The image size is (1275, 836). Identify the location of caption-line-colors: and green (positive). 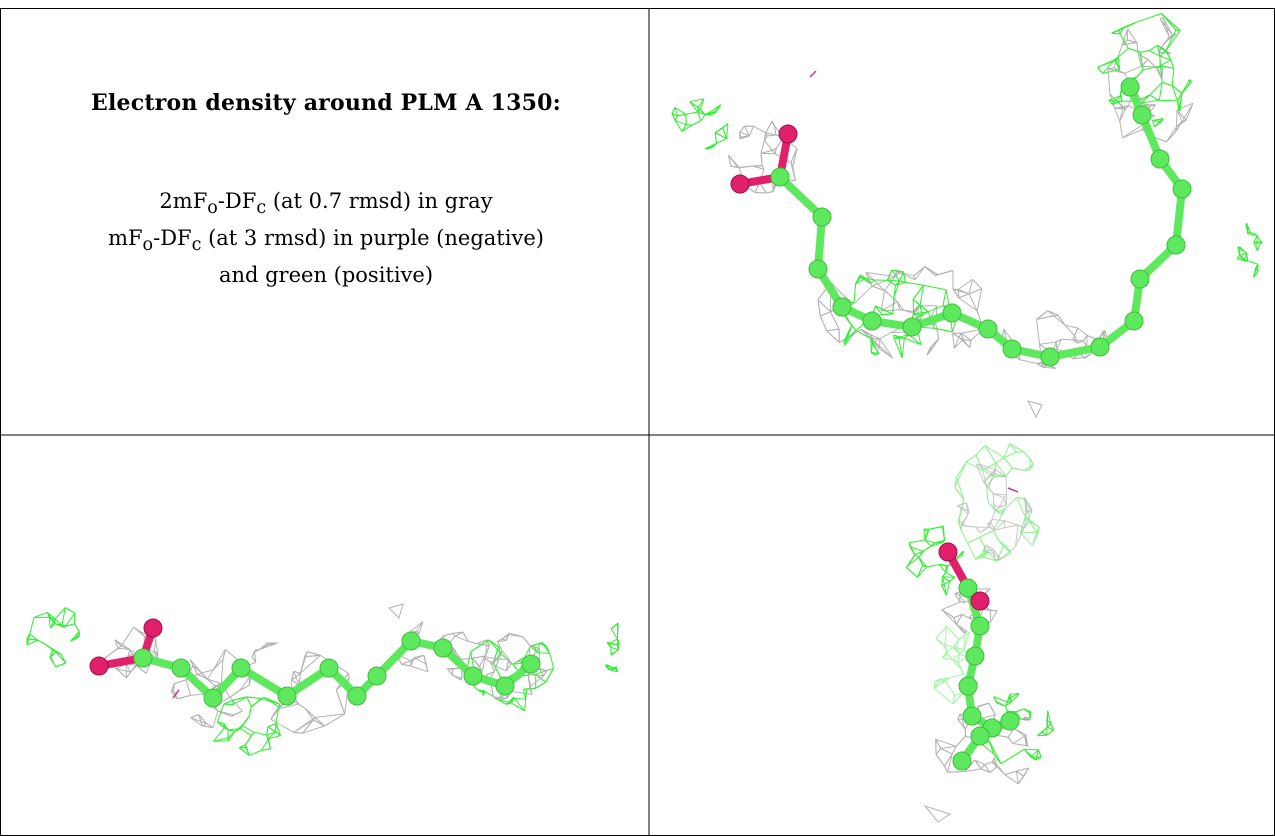
(326, 275).